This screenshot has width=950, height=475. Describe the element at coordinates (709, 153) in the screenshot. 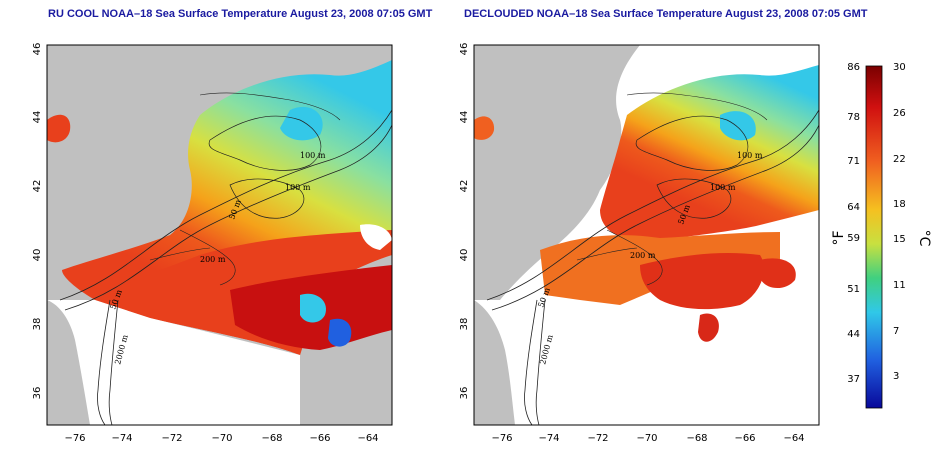

I see `right-ocean-sst` at that location.